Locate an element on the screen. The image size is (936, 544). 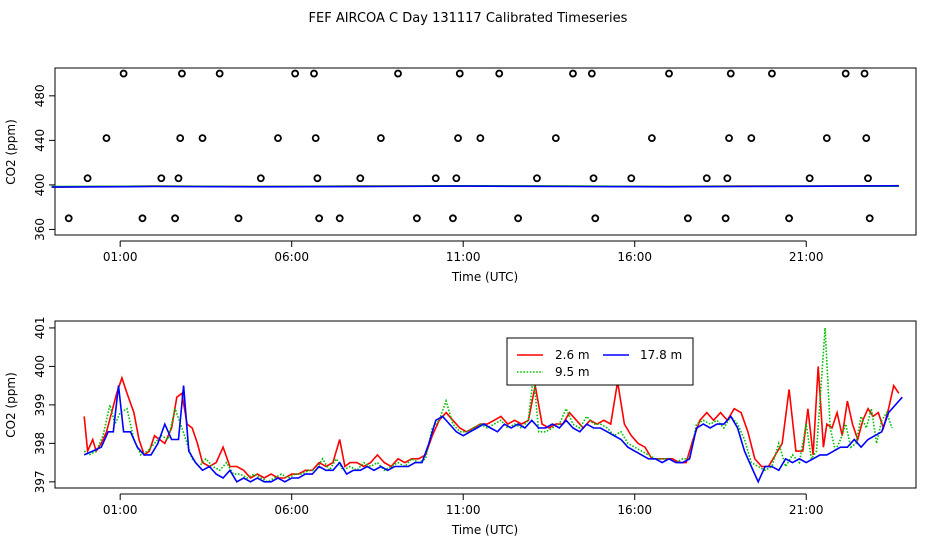
legend-entry-label: 2.6 m is located at coordinates (572, 355).